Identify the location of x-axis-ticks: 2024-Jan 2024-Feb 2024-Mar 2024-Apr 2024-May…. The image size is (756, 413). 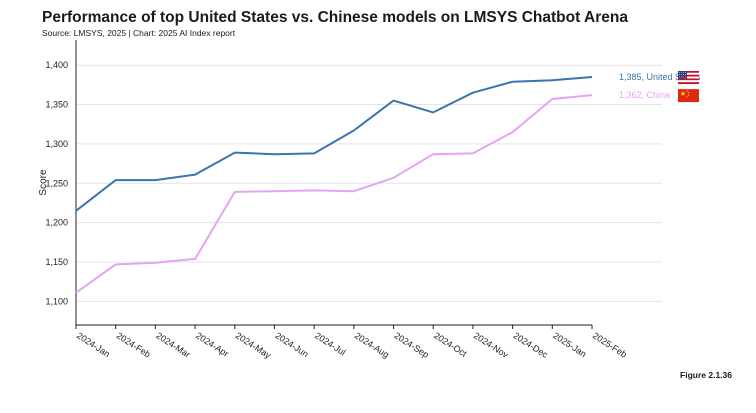
(352, 343).